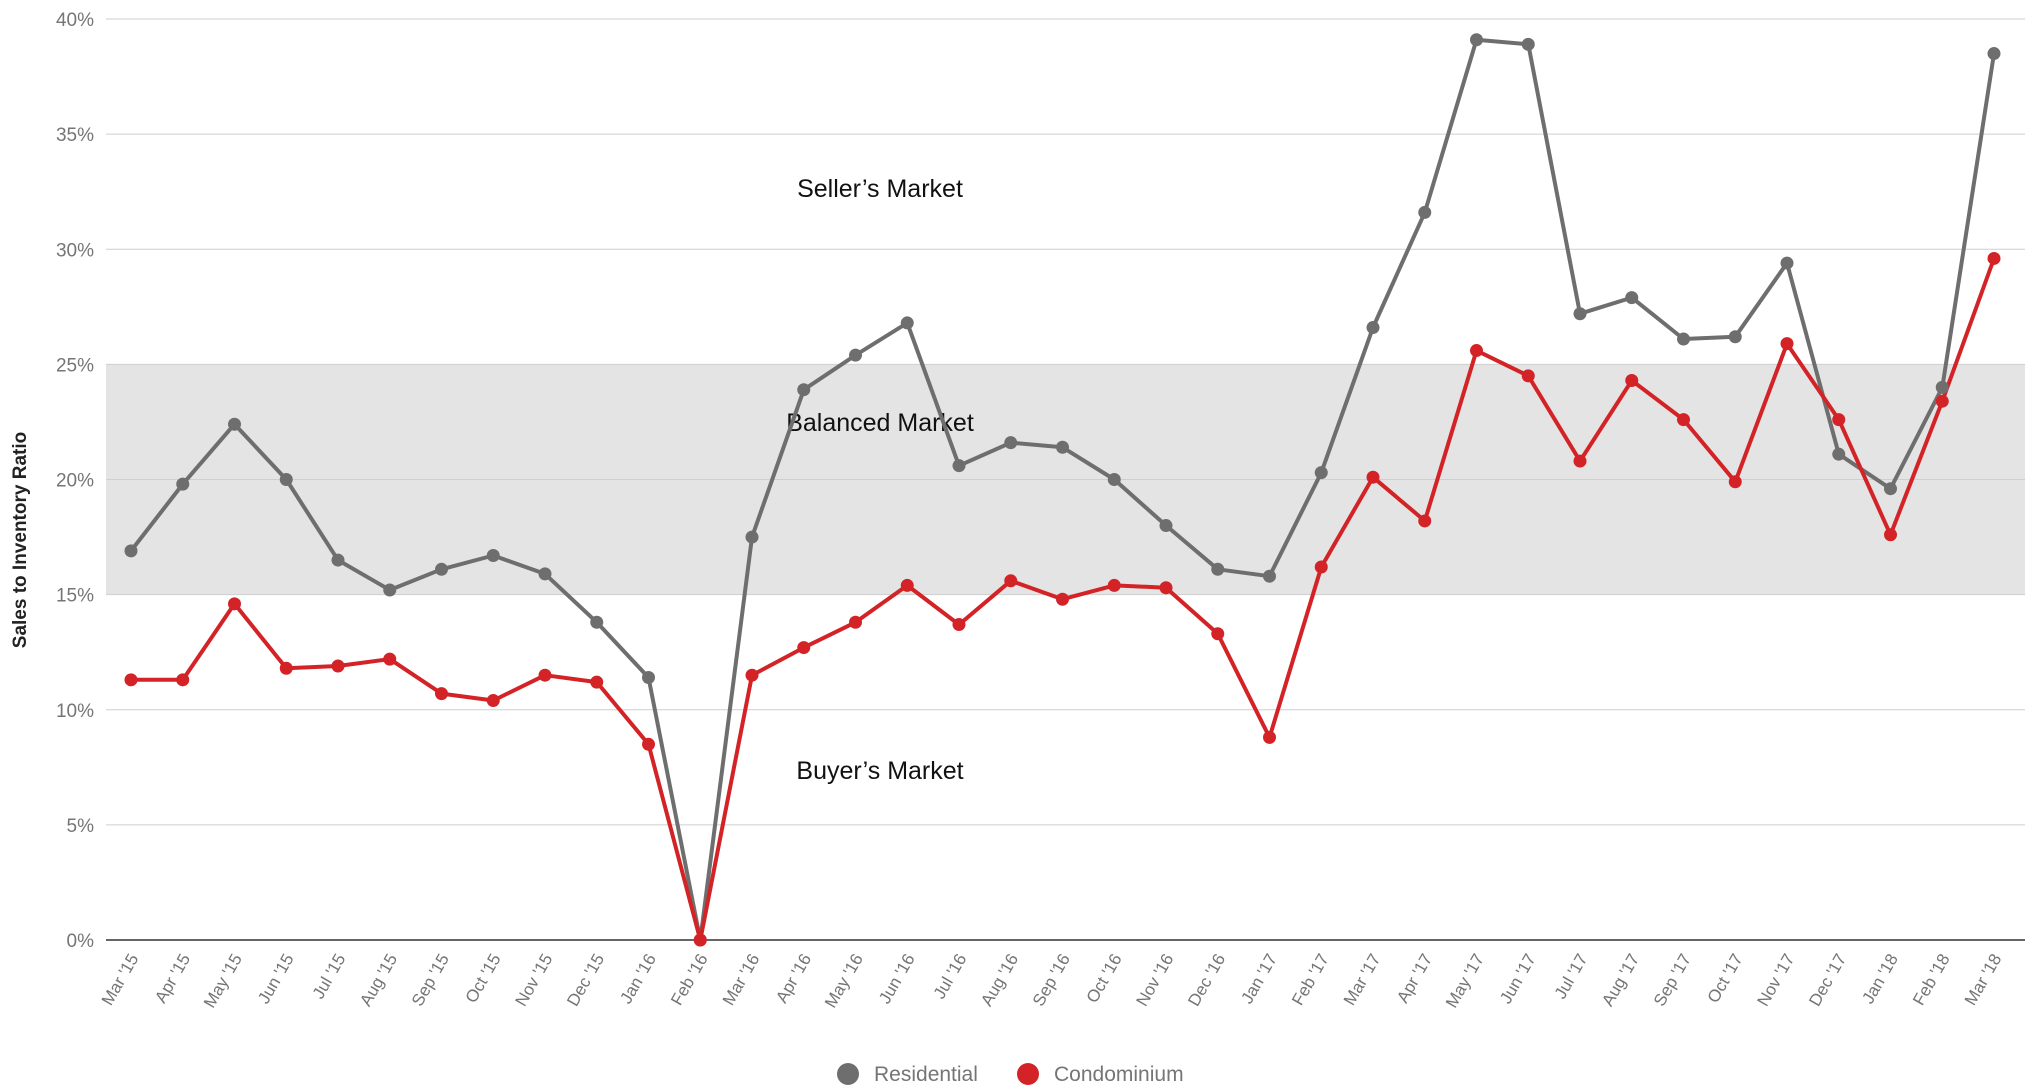 This screenshot has height=1088, width=2028. I want to click on y-tick-label: 40%, so click(75, 20).